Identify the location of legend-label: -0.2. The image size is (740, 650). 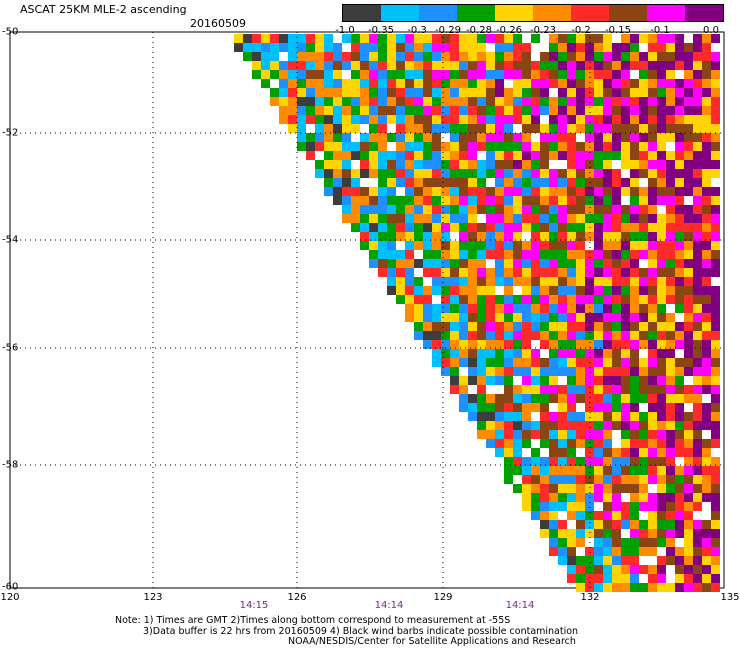
(581, 30).